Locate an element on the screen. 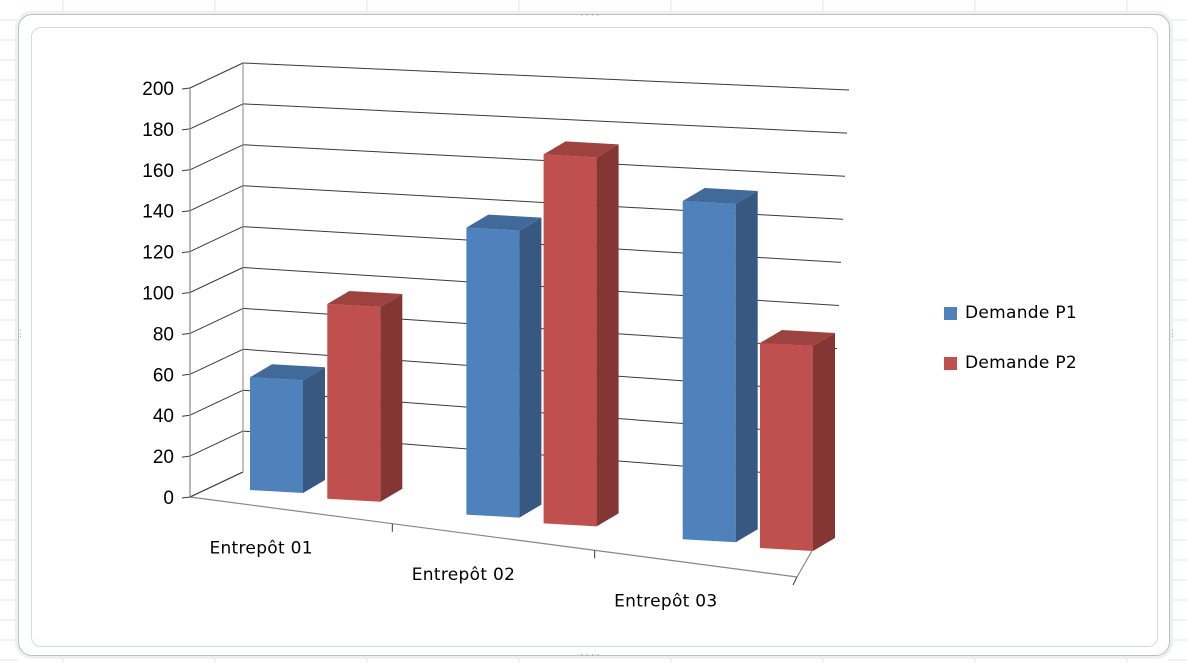  legend-swatch-p1 is located at coordinates (950, 313).